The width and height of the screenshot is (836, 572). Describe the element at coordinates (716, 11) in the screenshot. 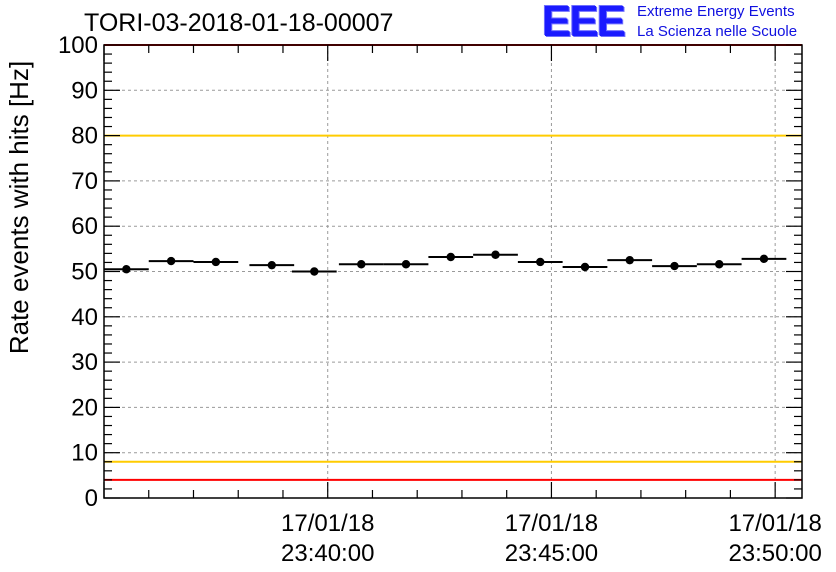

I see `eee-logo-line1: Extreme Energy Events` at that location.